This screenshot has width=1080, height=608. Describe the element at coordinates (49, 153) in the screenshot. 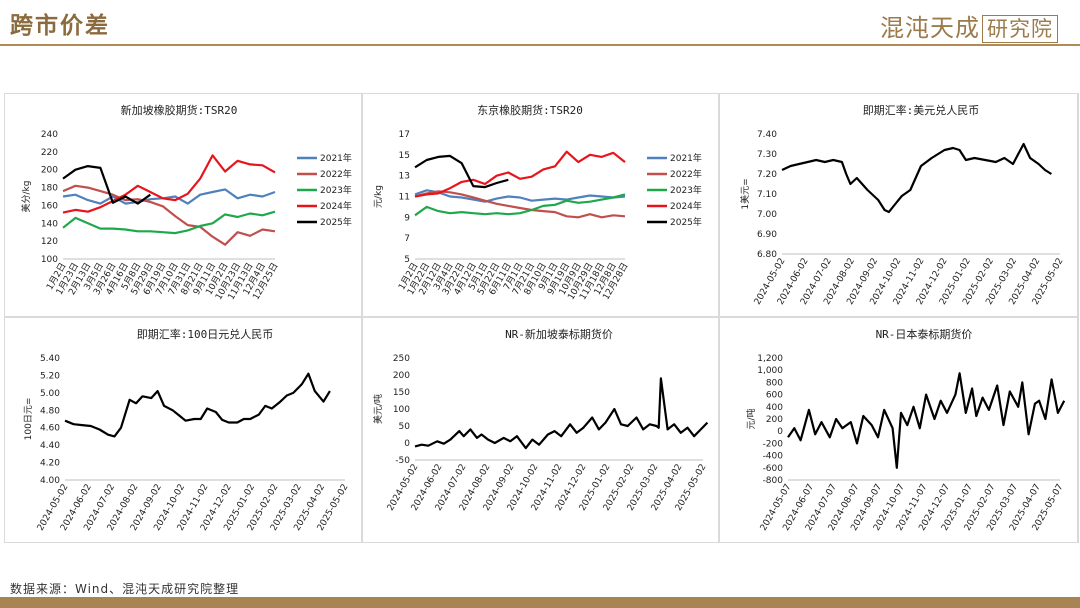

I see `y-tick-label: 220` at that location.